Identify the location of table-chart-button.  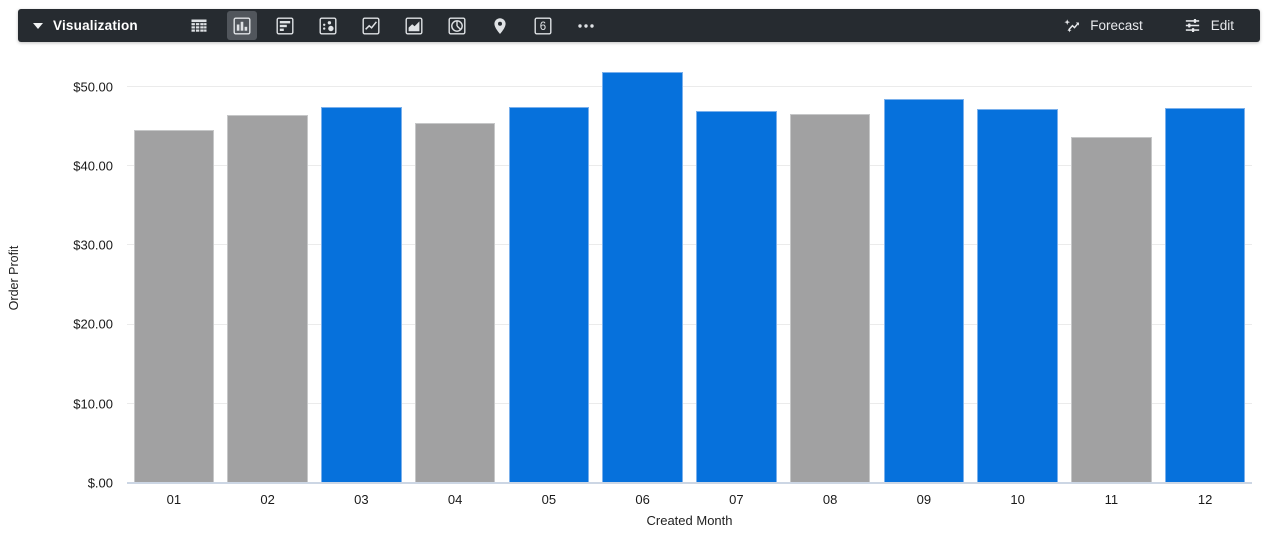
(199, 25).